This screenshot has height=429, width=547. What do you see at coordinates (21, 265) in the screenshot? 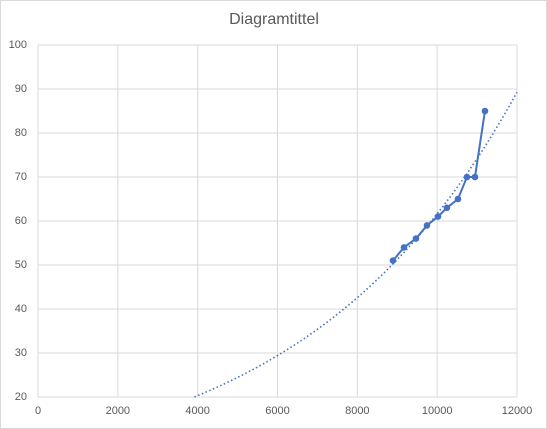
I see `y-tick-label: 50` at bounding box center [21, 265].